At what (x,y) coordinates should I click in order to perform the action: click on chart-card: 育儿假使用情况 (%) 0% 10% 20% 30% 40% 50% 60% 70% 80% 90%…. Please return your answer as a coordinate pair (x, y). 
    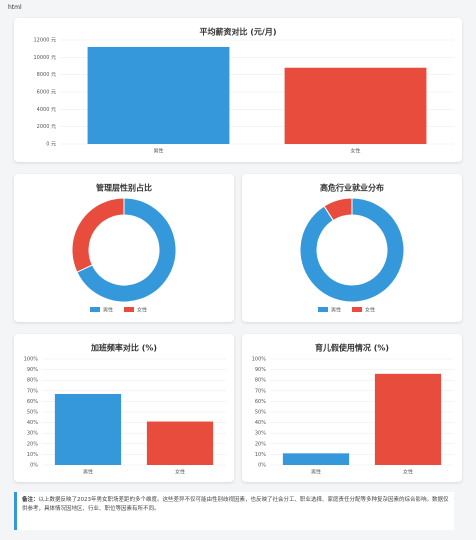
    Looking at the image, I should click on (352, 408).